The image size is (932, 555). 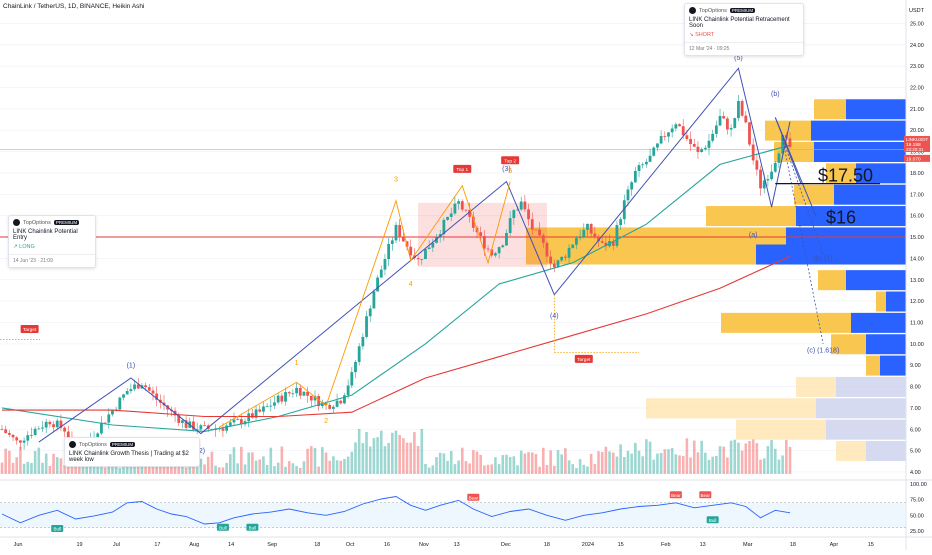 What do you see at coordinates (588, 545) in the screenshot?
I see `time-tick-label: 2024` at bounding box center [588, 545].